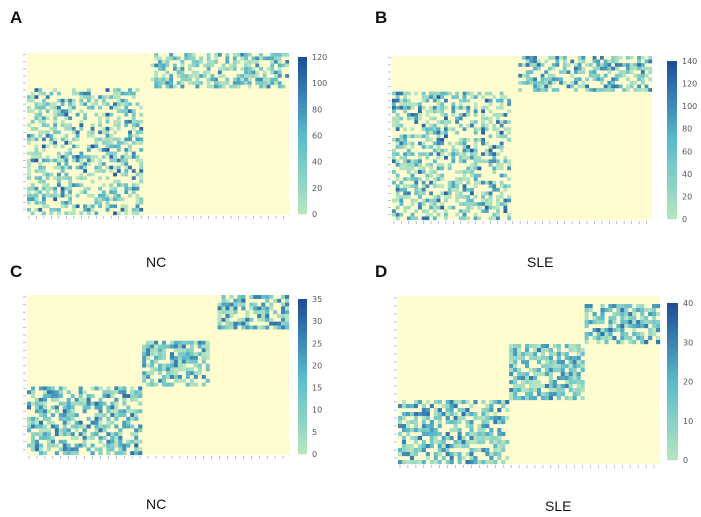  I want to click on panel-letter-a: A, so click(16, 17).